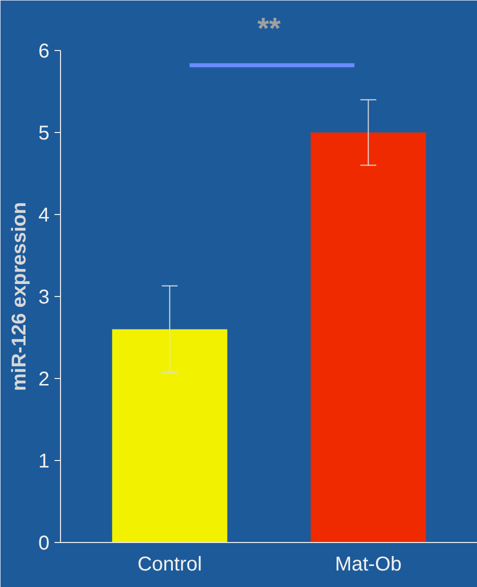 This screenshot has height=587, width=477. Describe the element at coordinates (169, 565) in the screenshot. I see `x-tick-label: Control` at that location.